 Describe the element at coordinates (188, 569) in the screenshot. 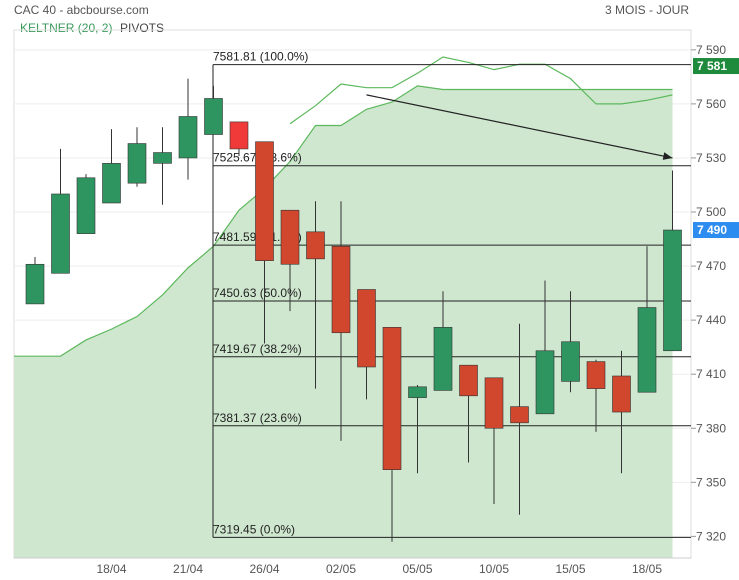

I see `x-tick-label: 21/04` at that location.